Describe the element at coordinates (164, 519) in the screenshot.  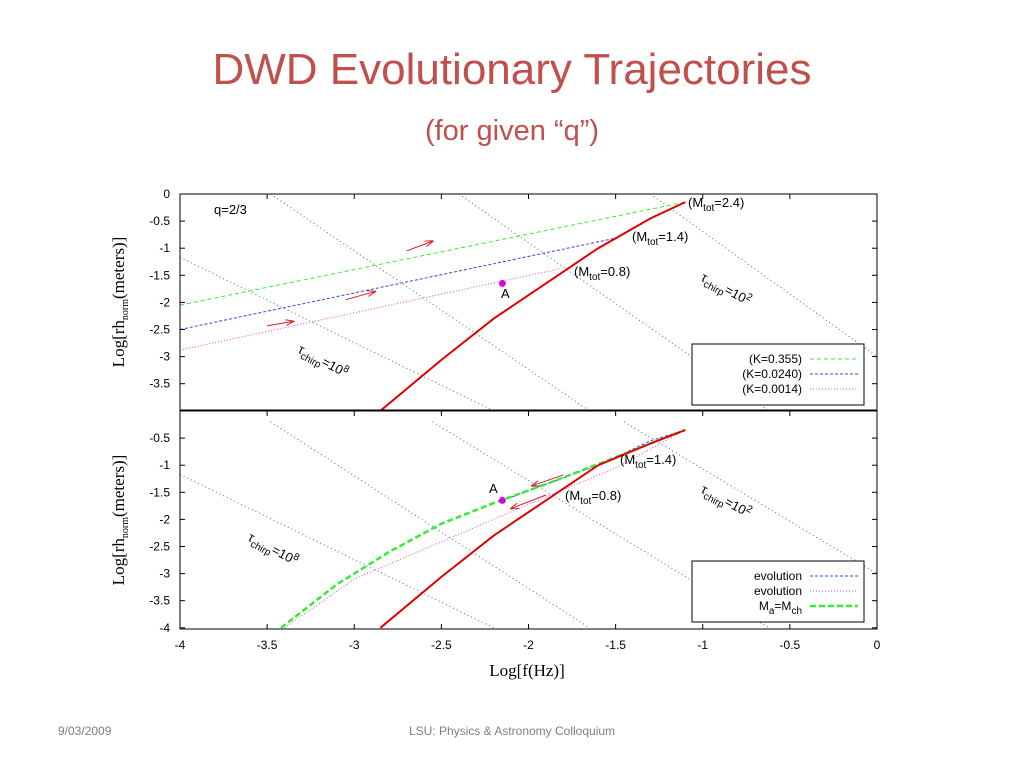
I see `bottom-ytick-label: -2` at that location.